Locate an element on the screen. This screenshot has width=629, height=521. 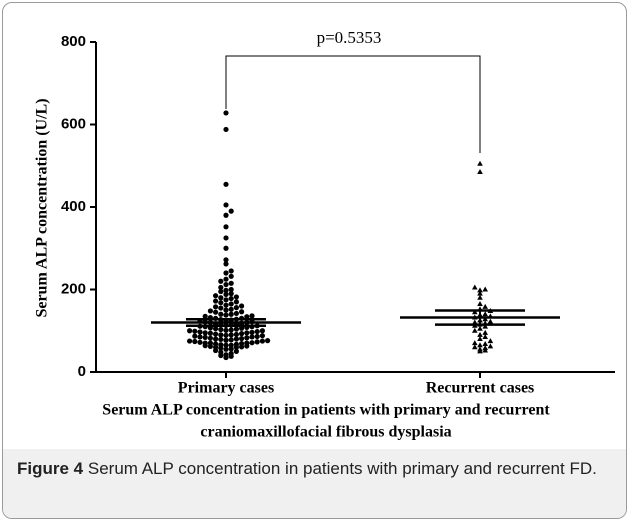
annotation: p=0.5353 is located at coordinates (349, 37).